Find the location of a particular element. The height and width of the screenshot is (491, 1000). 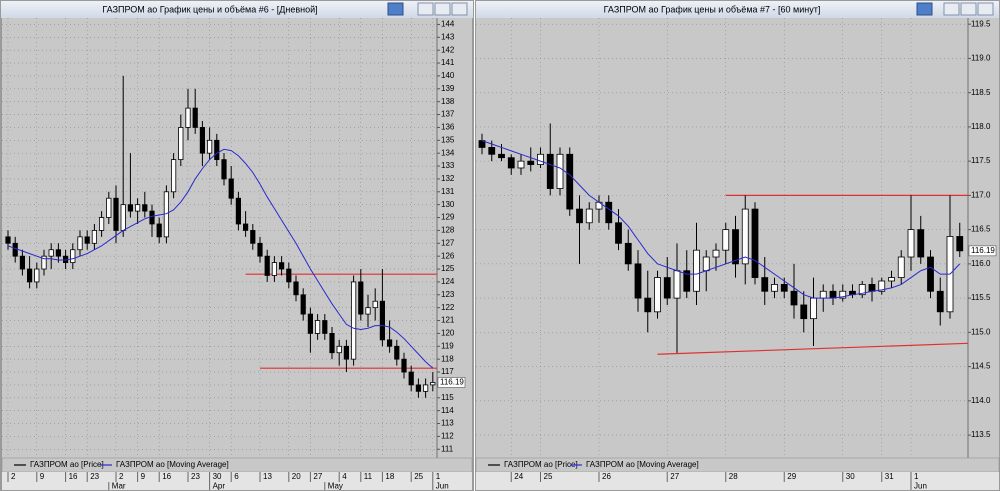

month-label: Jun is located at coordinates (442, 486).